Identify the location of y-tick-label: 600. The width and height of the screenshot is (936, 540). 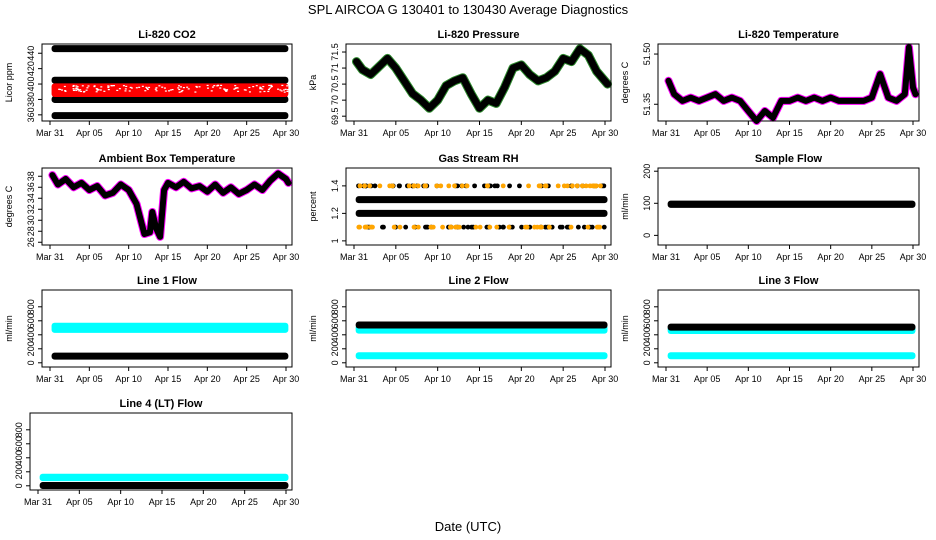
(31, 320).